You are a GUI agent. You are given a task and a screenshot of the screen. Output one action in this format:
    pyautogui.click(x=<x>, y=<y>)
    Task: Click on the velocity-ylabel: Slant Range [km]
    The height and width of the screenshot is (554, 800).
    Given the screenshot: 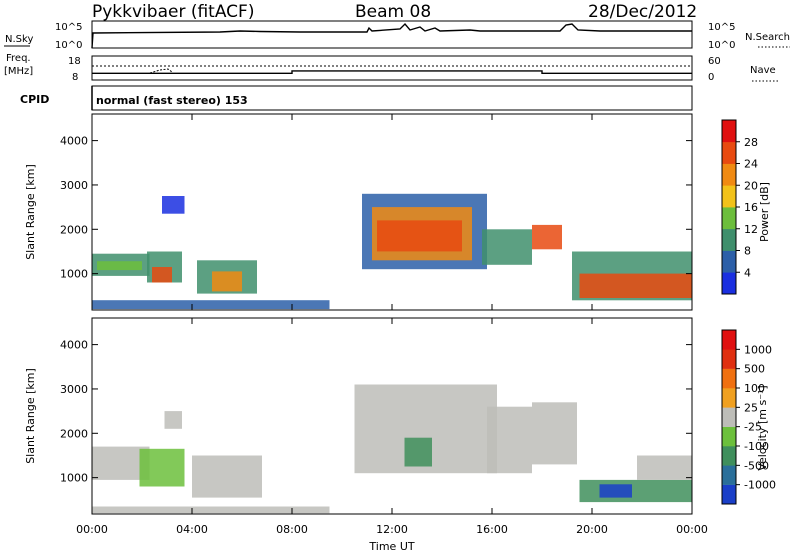 What is the action you would take?
    pyautogui.click(x=30, y=416)
    